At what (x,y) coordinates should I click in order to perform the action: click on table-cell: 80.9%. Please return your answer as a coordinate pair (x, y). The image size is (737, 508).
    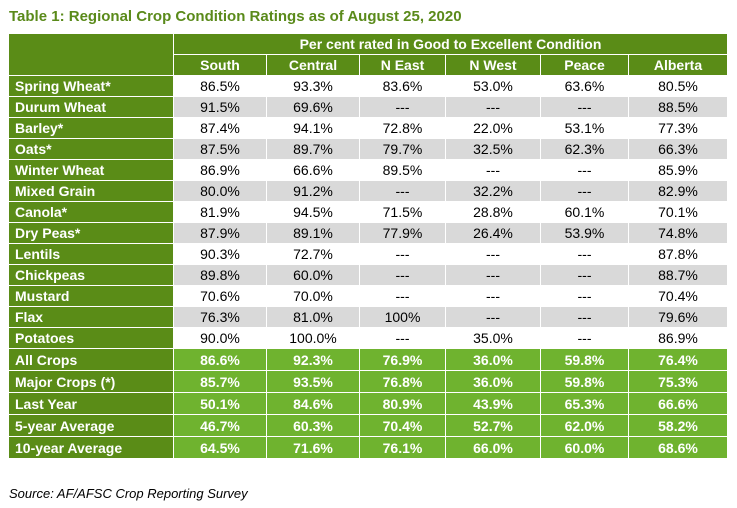
    Looking at the image, I should click on (402, 403).